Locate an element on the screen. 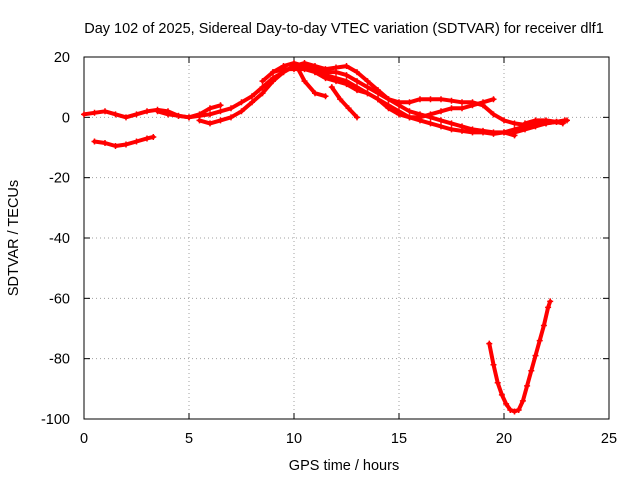  x-tick-label: 20 is located at coordinates (504, 439).